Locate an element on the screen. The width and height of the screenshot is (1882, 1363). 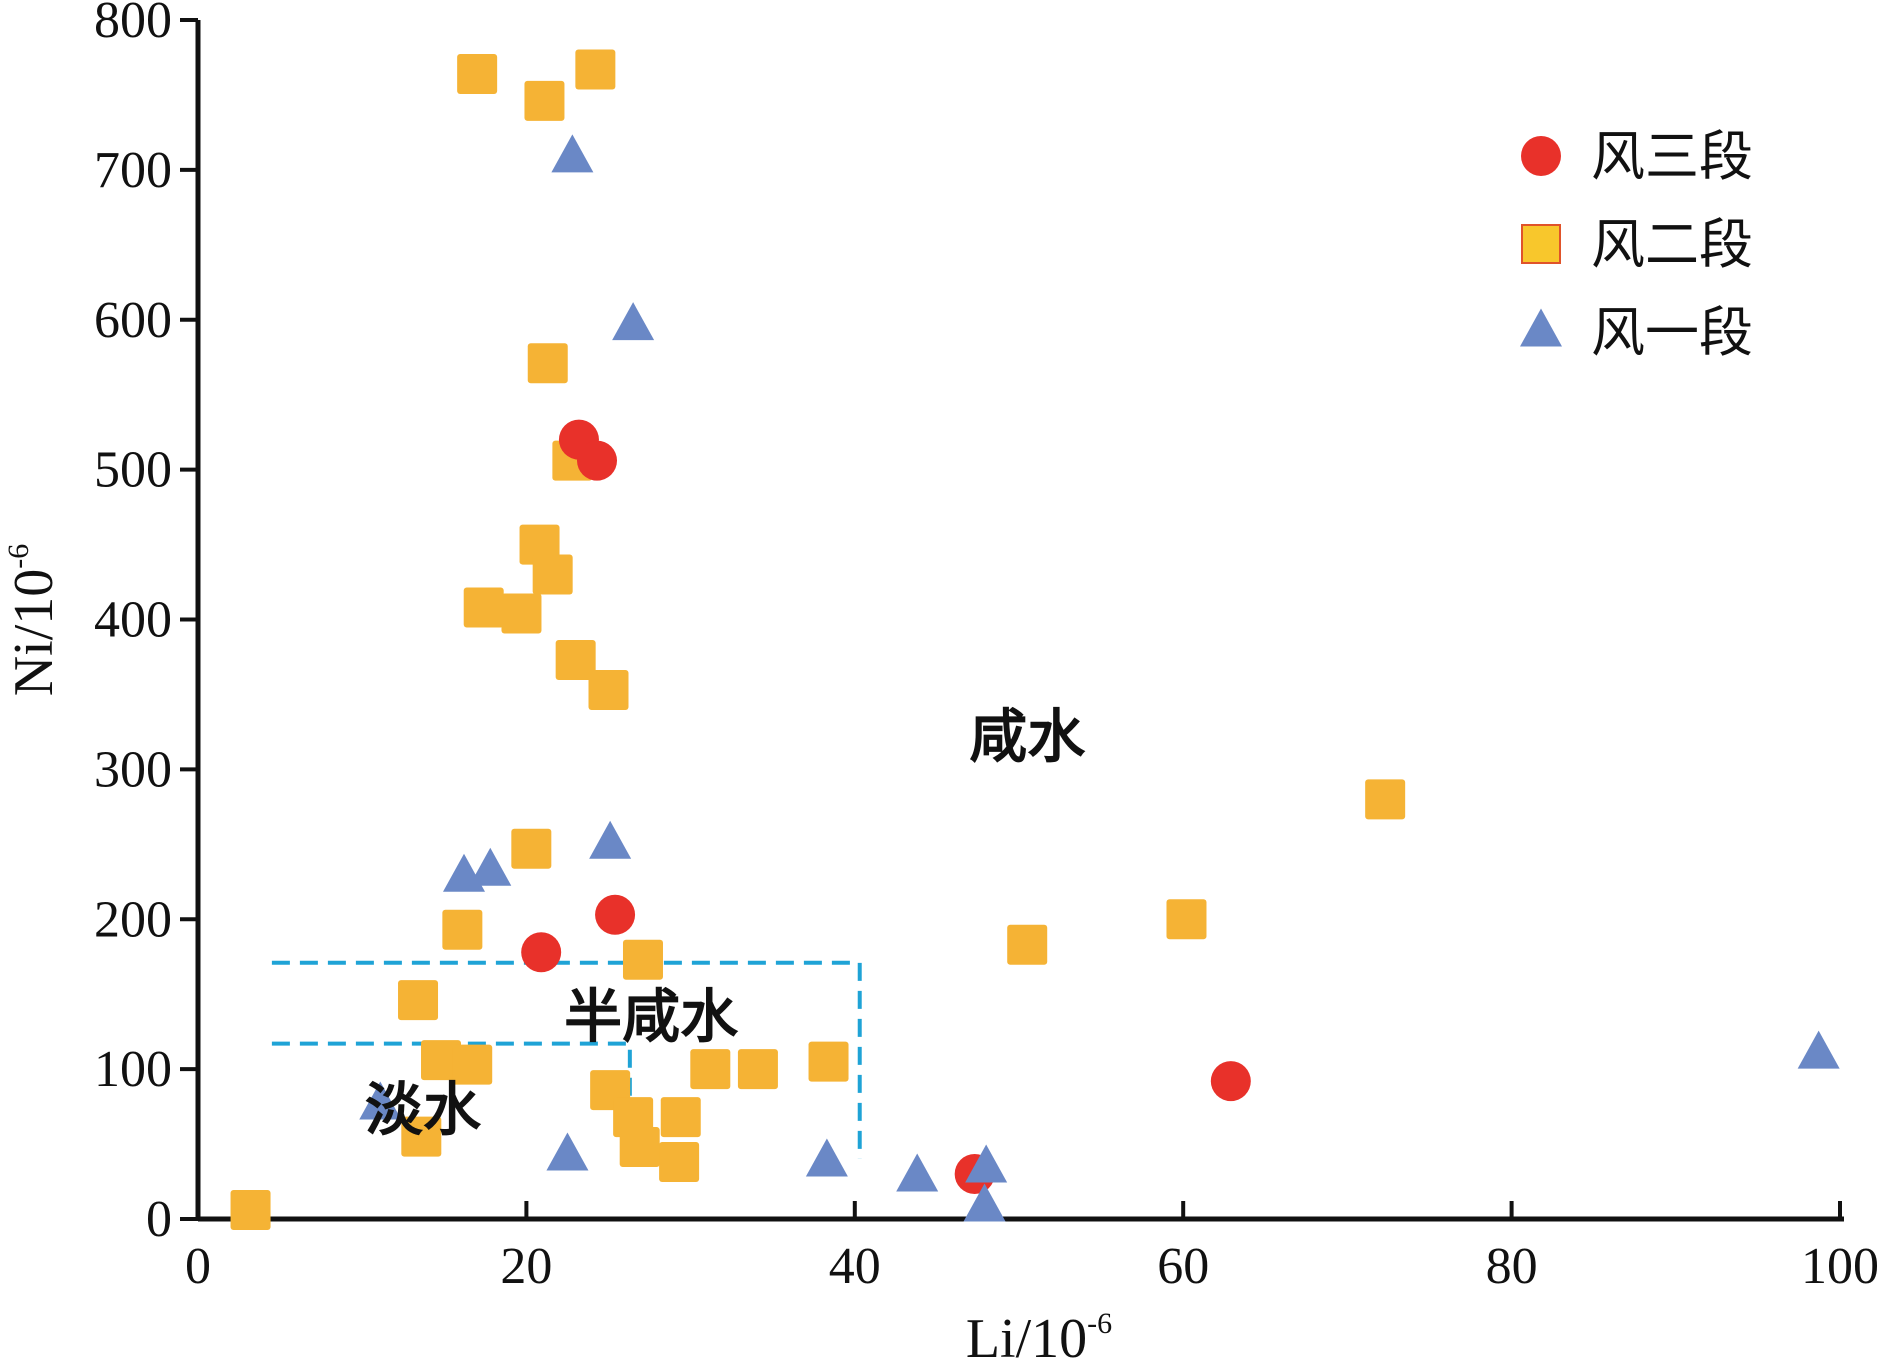
x-tick-label: 0 is located at coordinates (198, 1266).